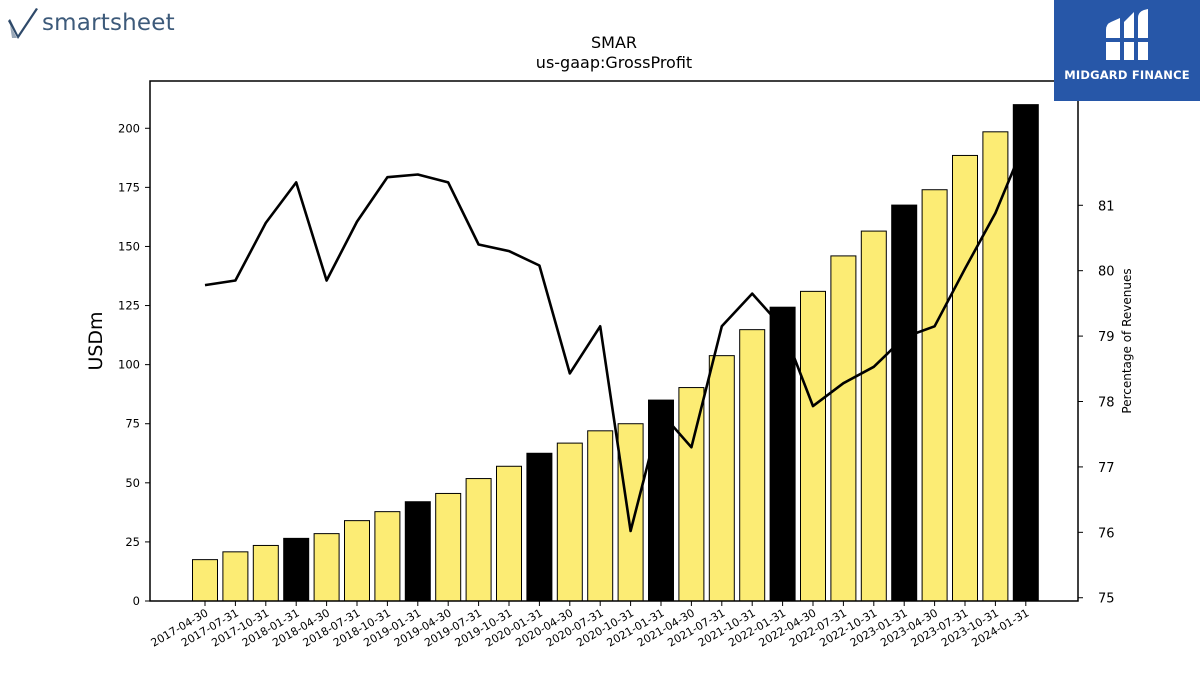 The width and height of the screenshot is (1200, 675). I want to click on checkmark-icon, so click(23, 23).